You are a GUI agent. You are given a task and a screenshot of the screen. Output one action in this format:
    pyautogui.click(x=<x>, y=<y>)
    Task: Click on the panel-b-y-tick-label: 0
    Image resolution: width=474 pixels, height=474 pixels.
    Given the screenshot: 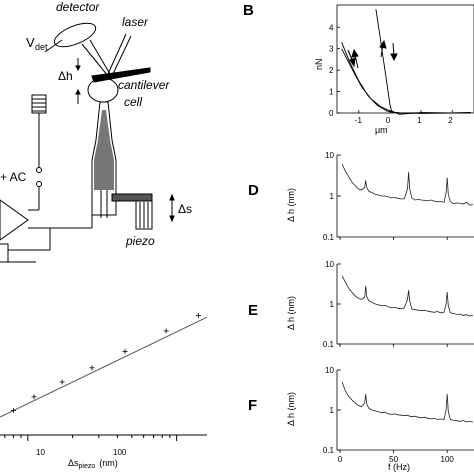 What is the action you would take?
    pyautogui.click(x=331, y=113)
    